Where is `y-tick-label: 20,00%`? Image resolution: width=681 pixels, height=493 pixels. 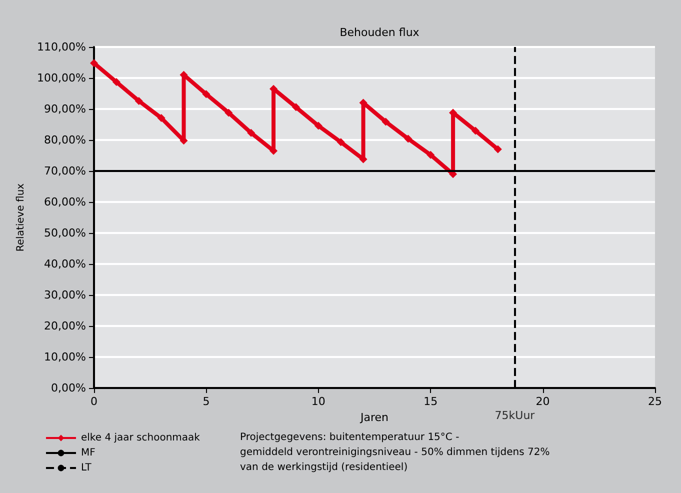
y-tick-label: 20,00% is located at coordinates (65, 326).